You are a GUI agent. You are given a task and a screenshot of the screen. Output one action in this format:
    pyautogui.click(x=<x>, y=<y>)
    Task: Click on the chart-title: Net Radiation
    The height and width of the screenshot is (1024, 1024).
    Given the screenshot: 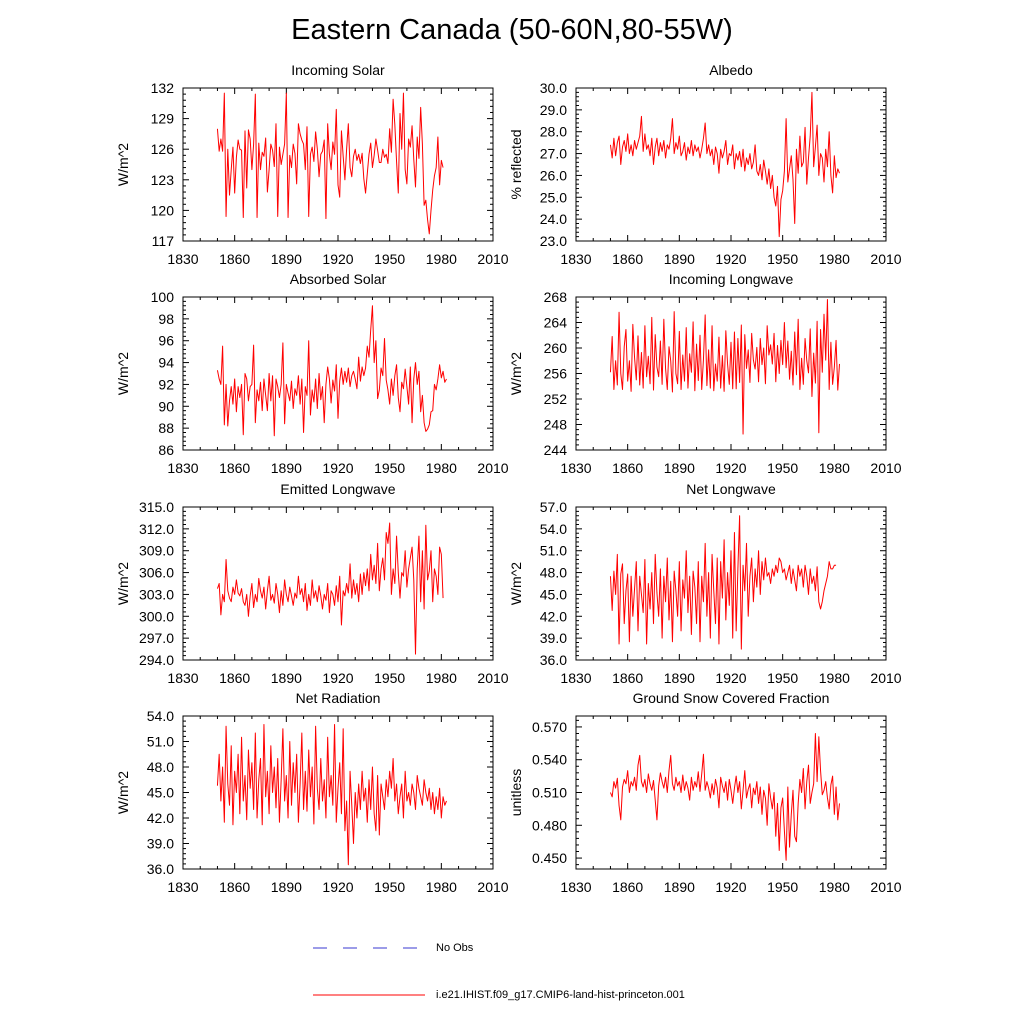 What is the action you would take?
    pyautogui.click(x=338, y=698)
    